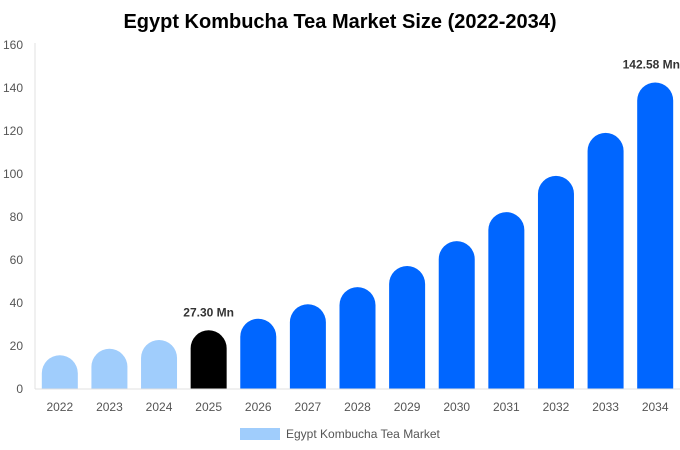 This screenshot has width=680, height=450. Describe the element at coordinates (109, 407) in the screenshot. I see `x-tick-label: 2023` at that location.